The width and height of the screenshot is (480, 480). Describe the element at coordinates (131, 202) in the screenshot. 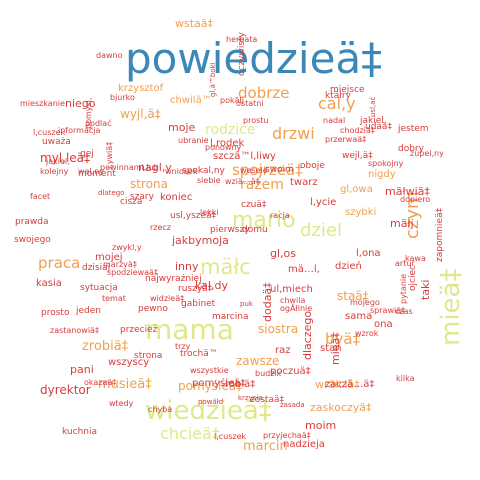

I see `cloud-word: cisza` at that location.